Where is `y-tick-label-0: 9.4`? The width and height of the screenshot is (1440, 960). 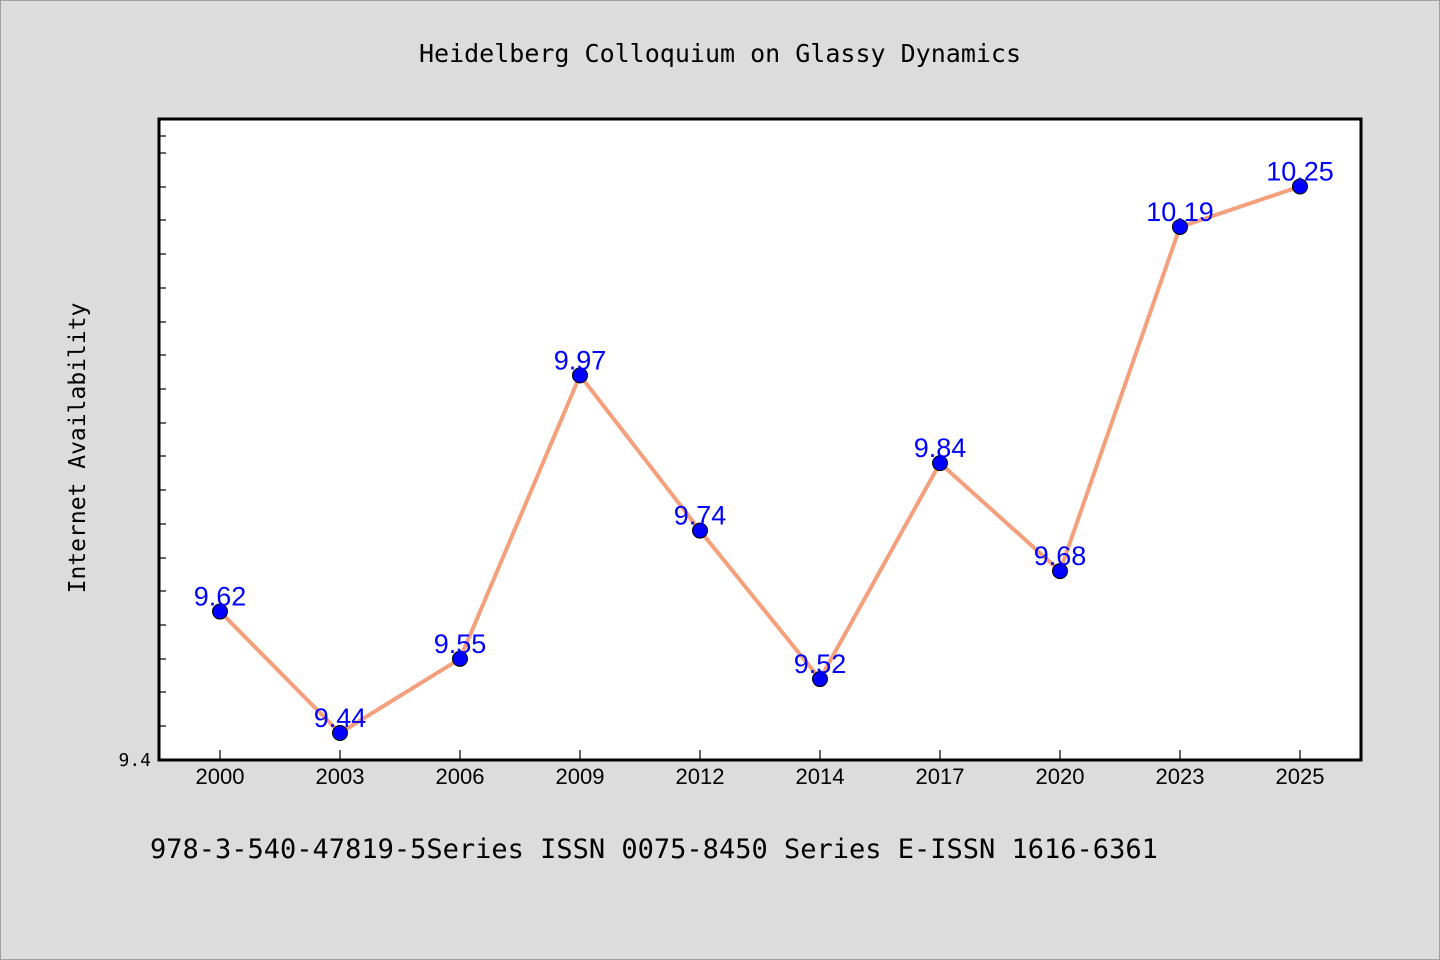
y-tick-label-0: 9.4 is located at coordinates (134, 760).